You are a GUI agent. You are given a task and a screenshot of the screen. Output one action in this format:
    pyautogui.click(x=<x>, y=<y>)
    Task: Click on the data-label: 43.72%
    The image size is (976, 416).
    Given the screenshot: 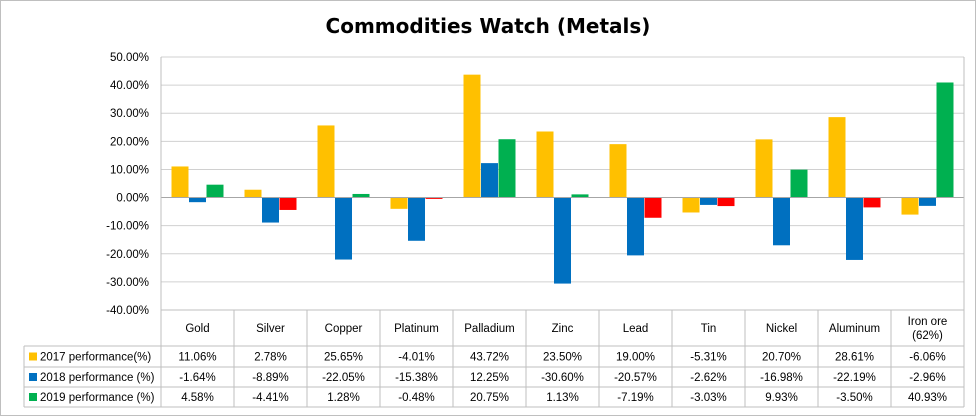 What is the action you would take?
    pyautogui.click(x=489, y=358)
    